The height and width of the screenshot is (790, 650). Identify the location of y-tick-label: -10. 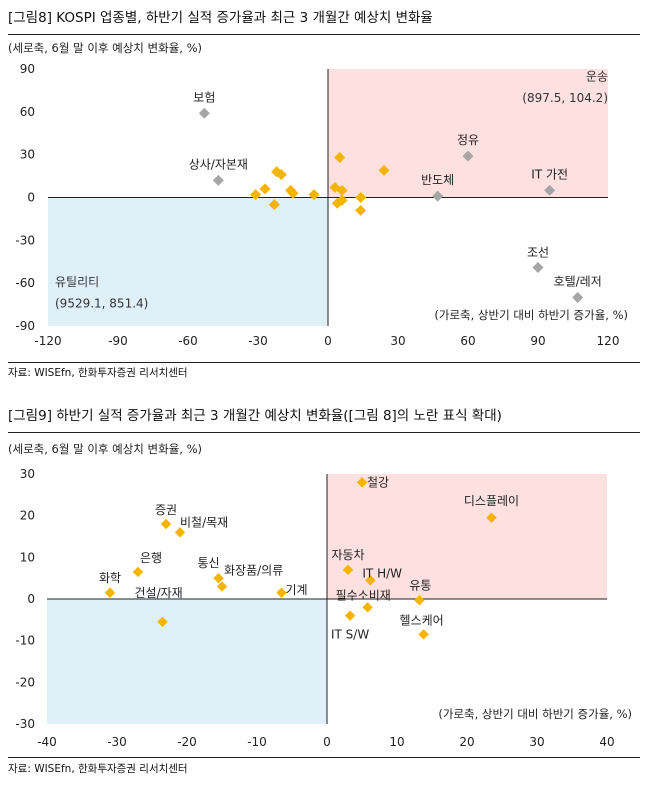
(25, 641).